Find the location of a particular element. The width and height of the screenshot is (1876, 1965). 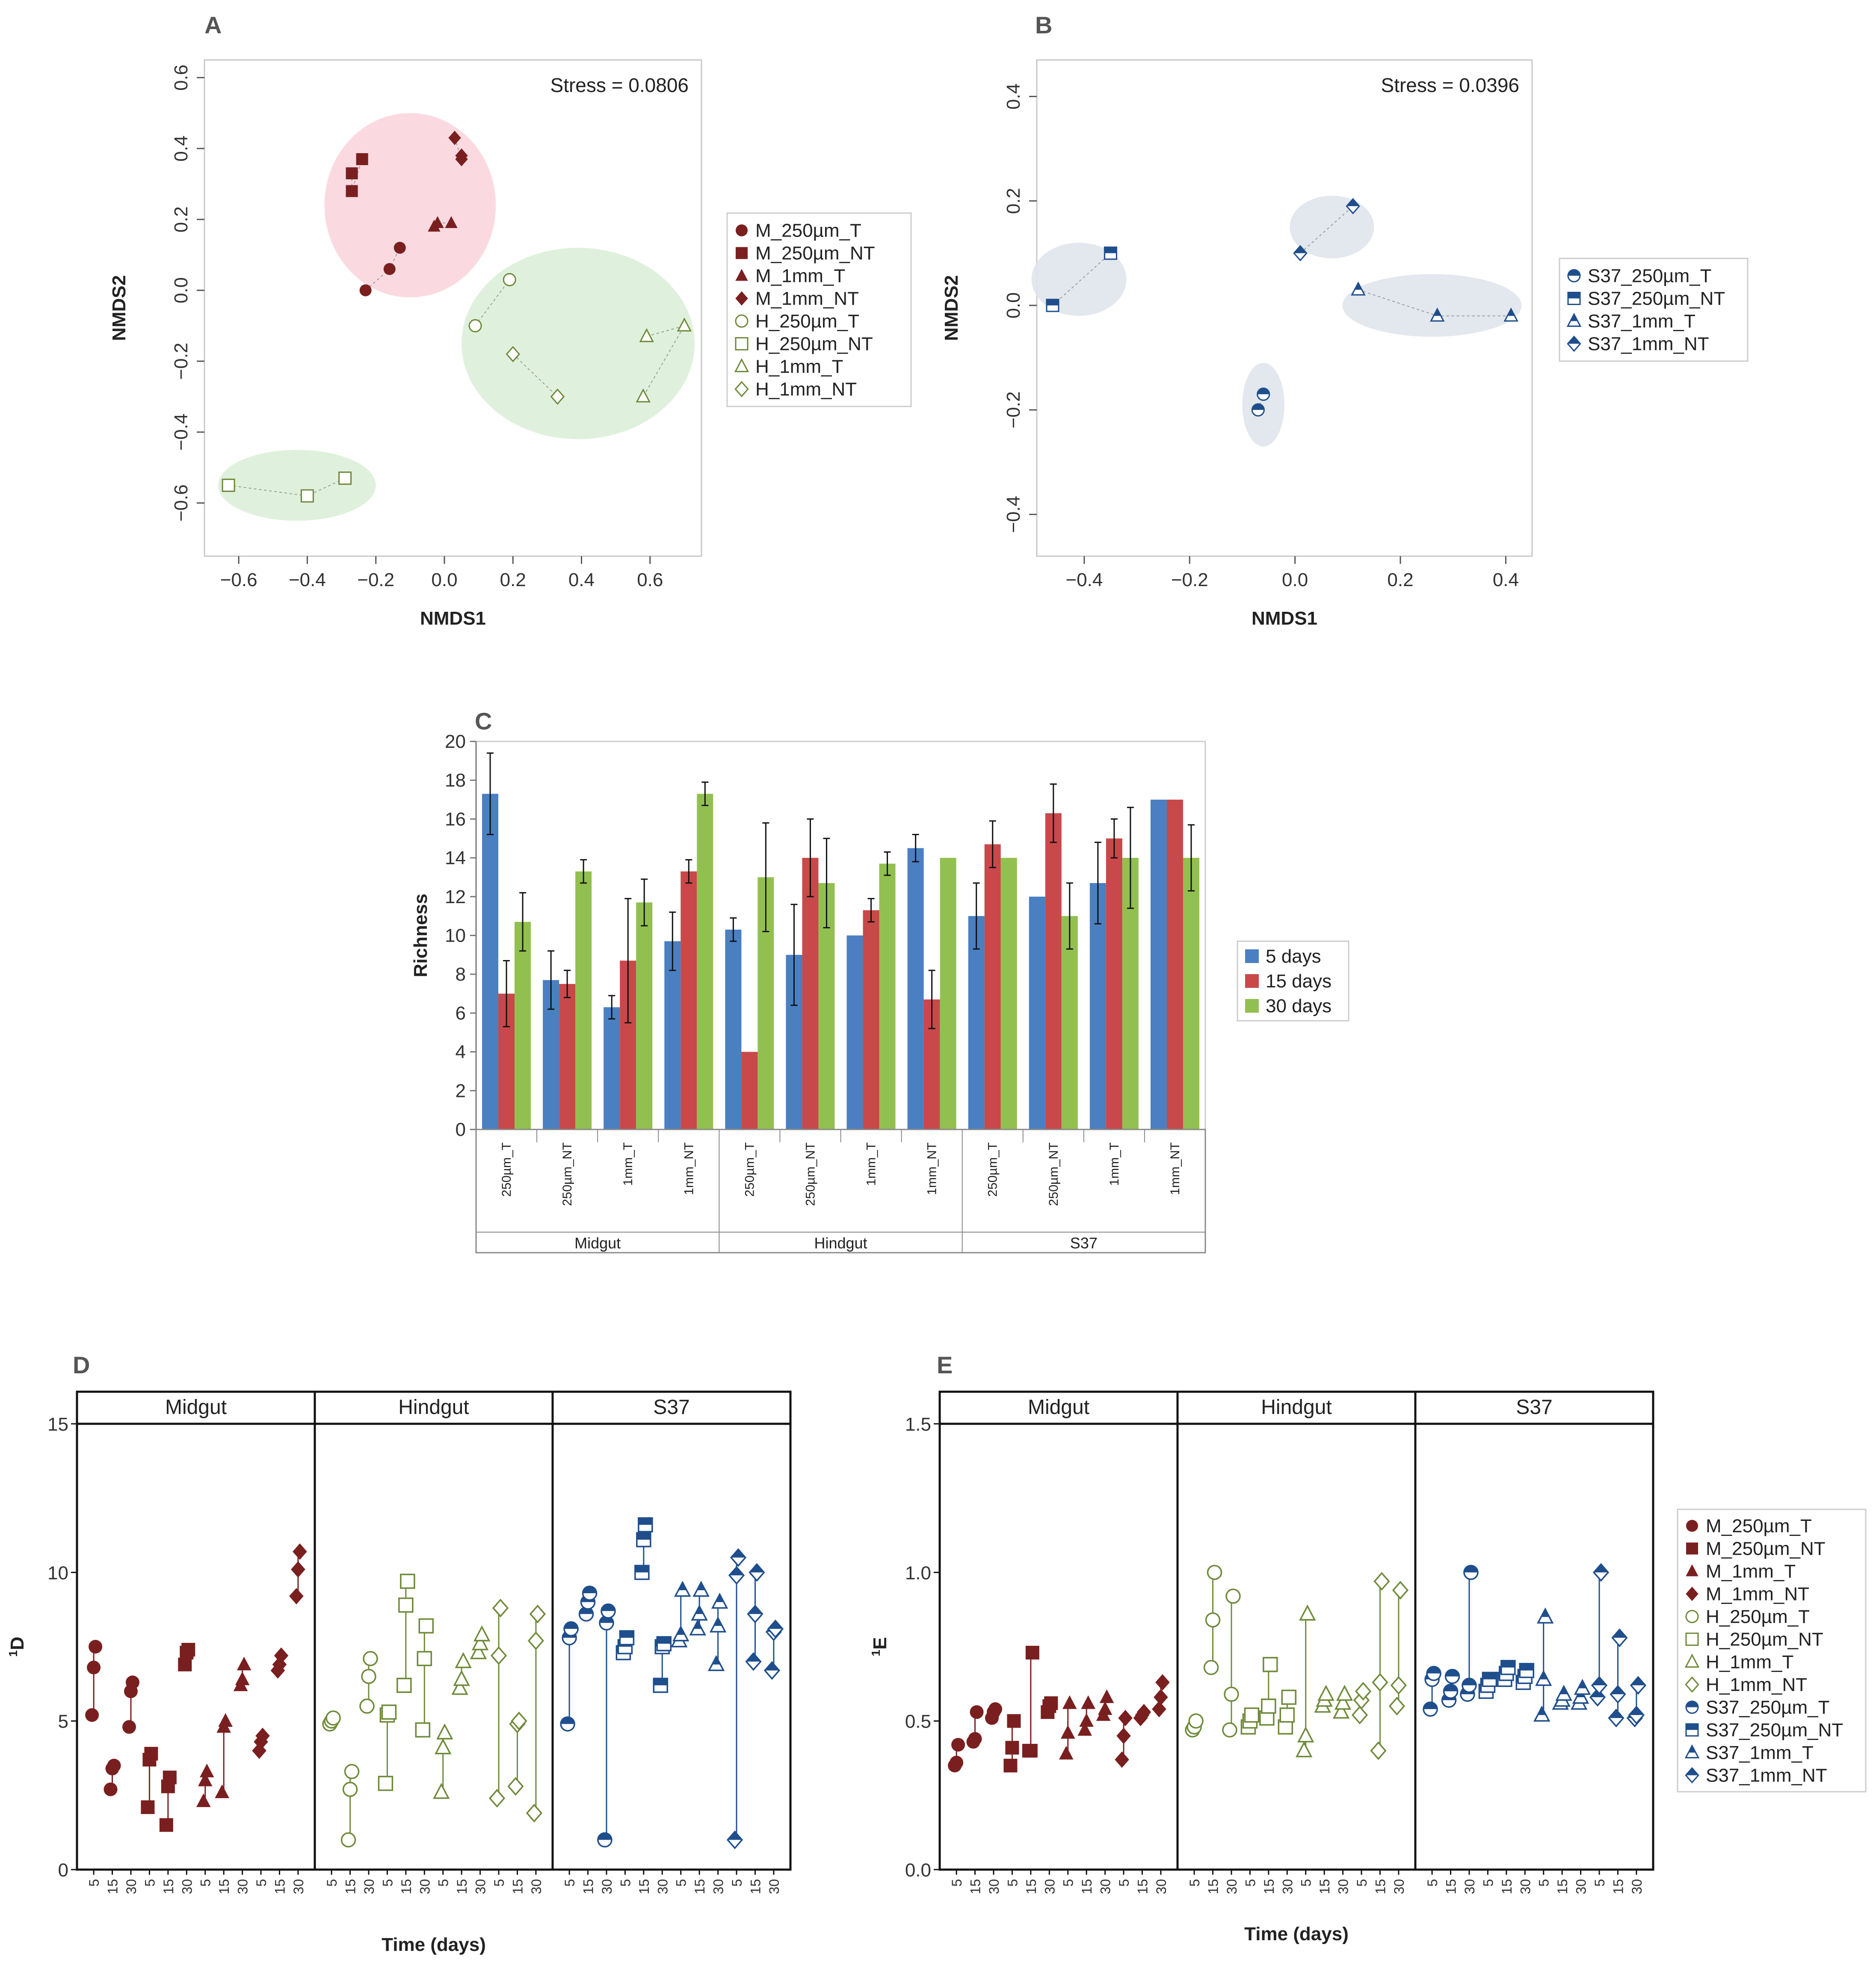

y-tick-label: 4 is located at coordinates (461, 1052).